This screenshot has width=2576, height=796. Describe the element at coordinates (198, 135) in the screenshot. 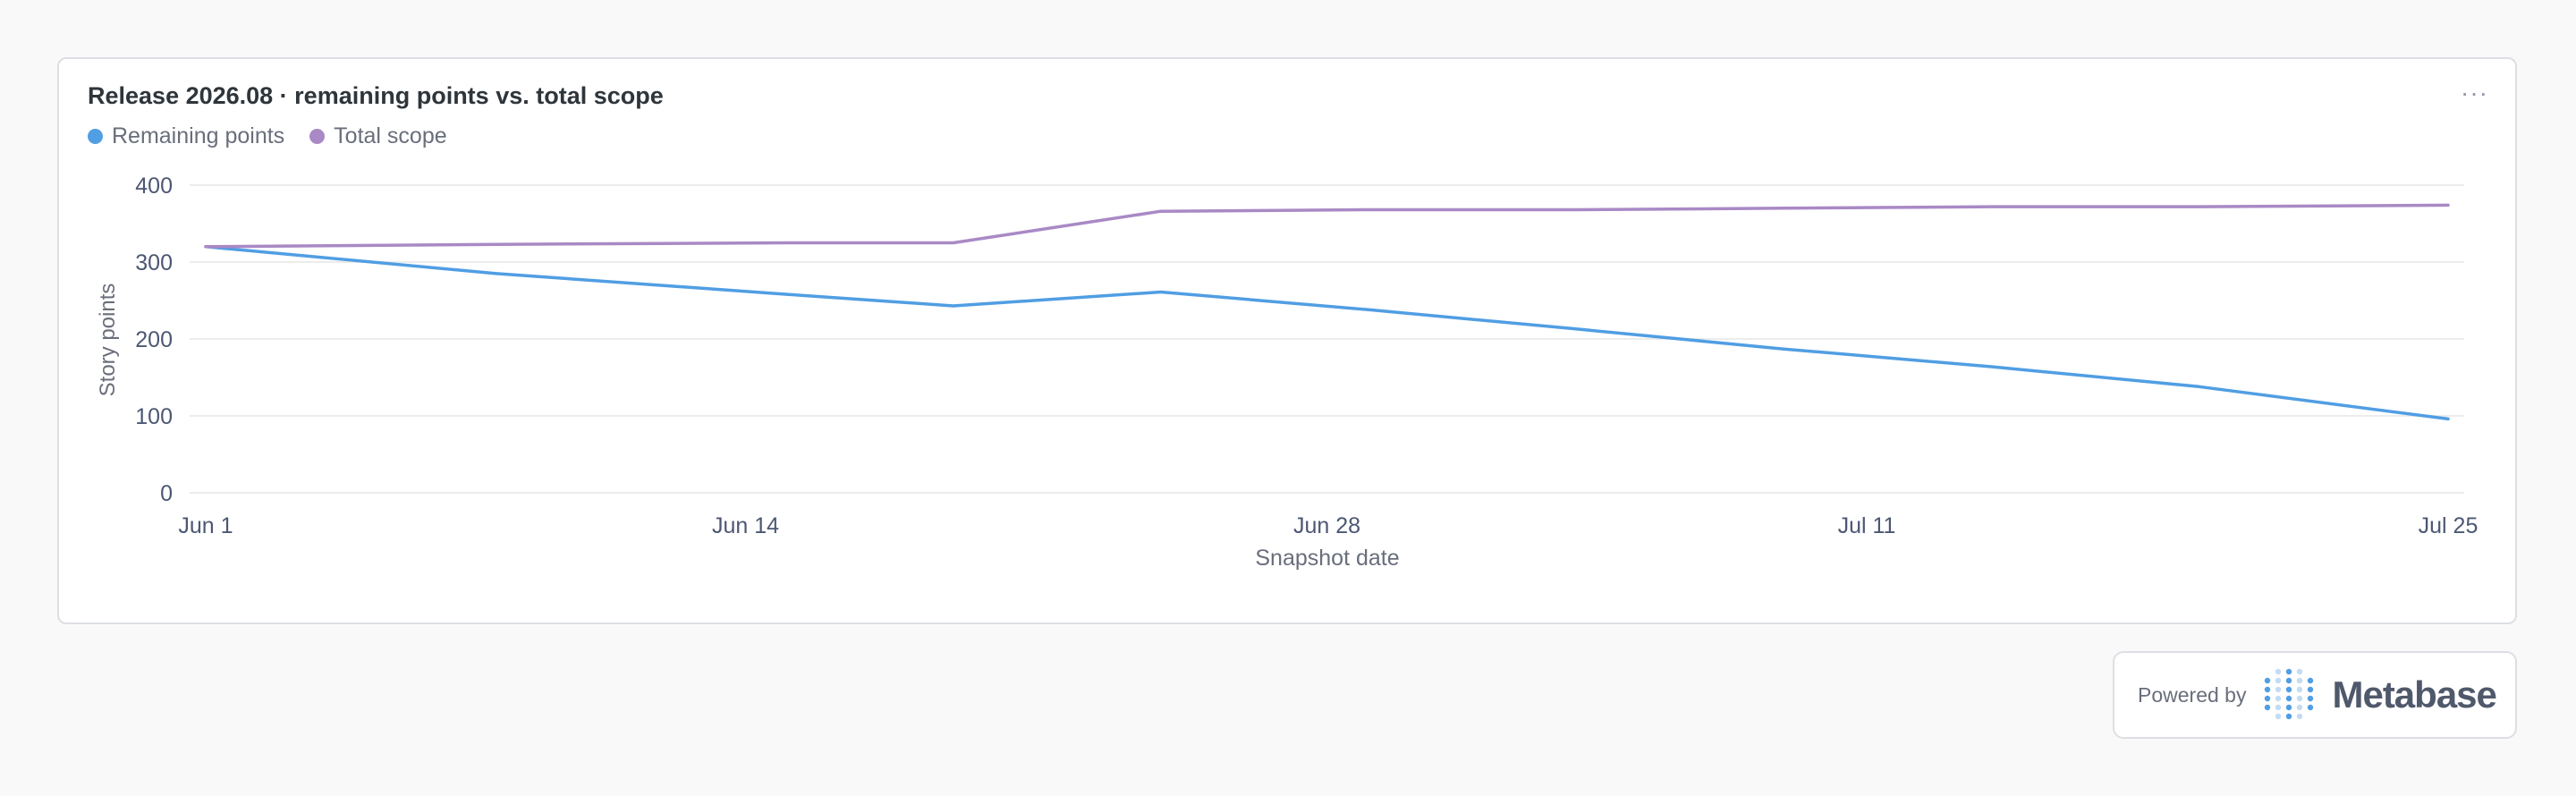

I see `legend-label-remaining: Remaining points` at that location.